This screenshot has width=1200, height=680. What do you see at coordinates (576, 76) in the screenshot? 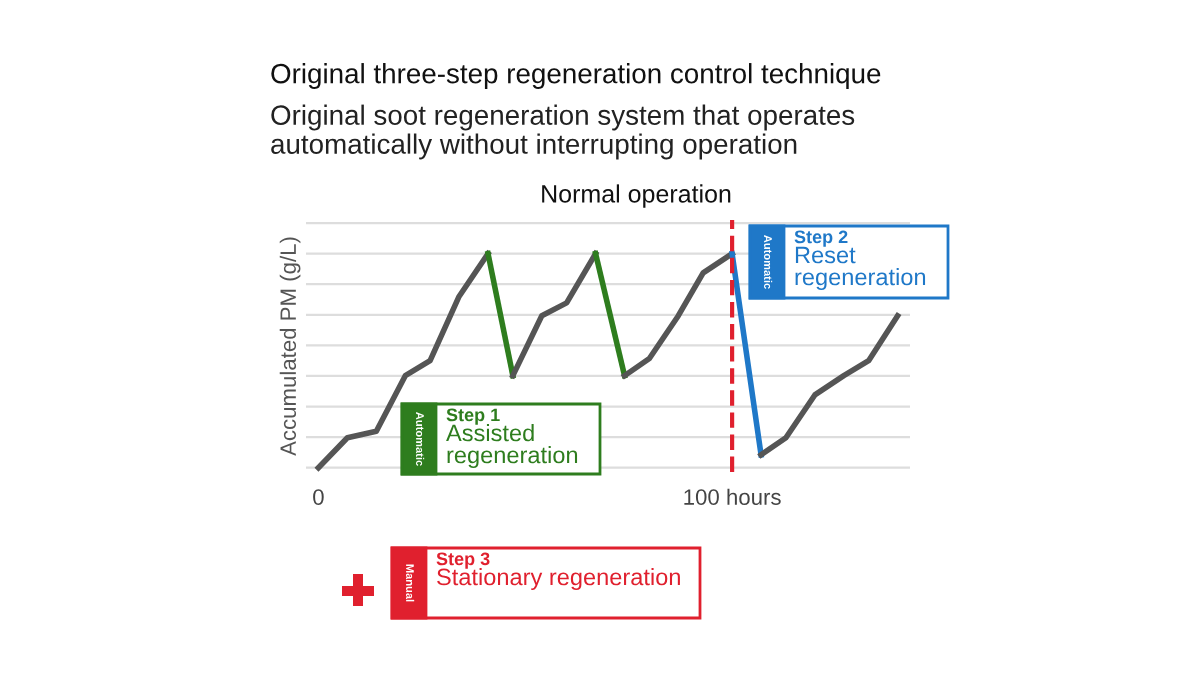
I see `chart-title: Original three-step regeneration control technique` at bounding box center [576, 76].